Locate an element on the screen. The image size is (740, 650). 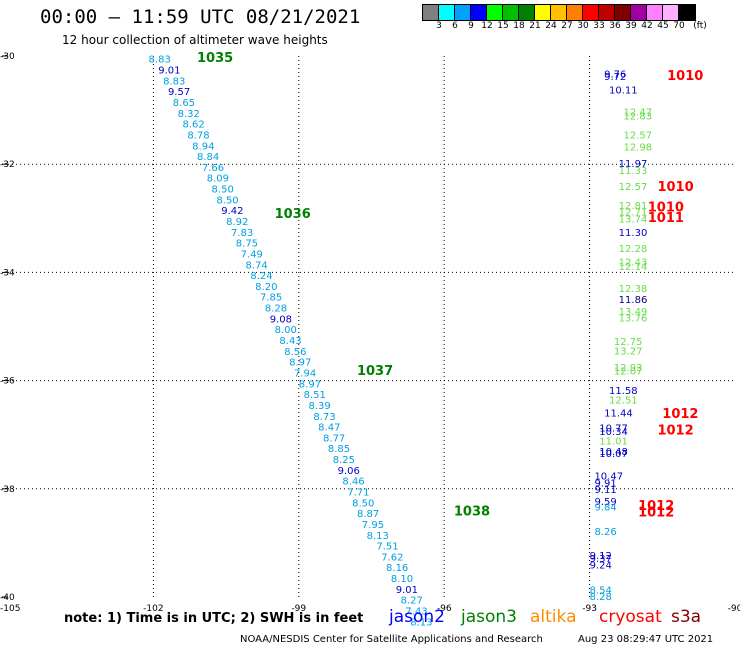
swh-value-west-track: 8.56 is located at coordinates (295, 352).